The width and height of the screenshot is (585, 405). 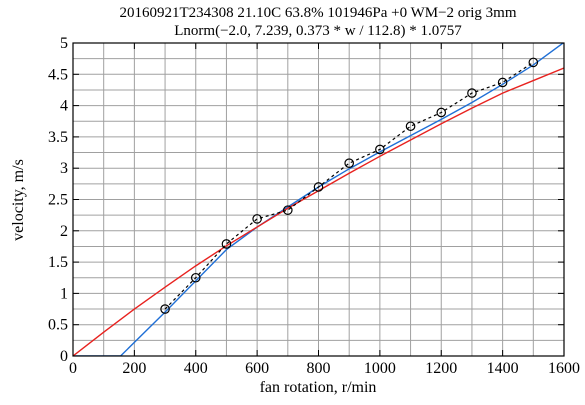 I want to click on x-tick-label: 600, so click(x=257, y=368).